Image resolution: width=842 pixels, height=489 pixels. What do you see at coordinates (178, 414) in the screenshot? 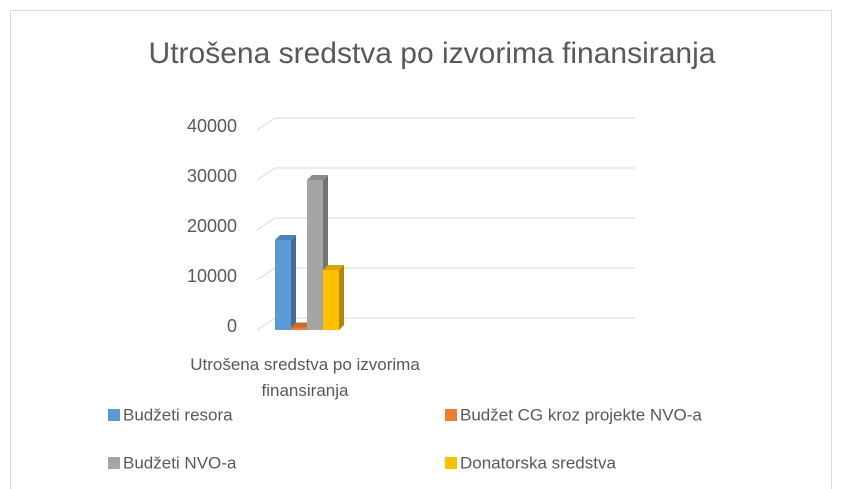
I see `legend-label: Budžeti resora` at bounding box center [178, 414].